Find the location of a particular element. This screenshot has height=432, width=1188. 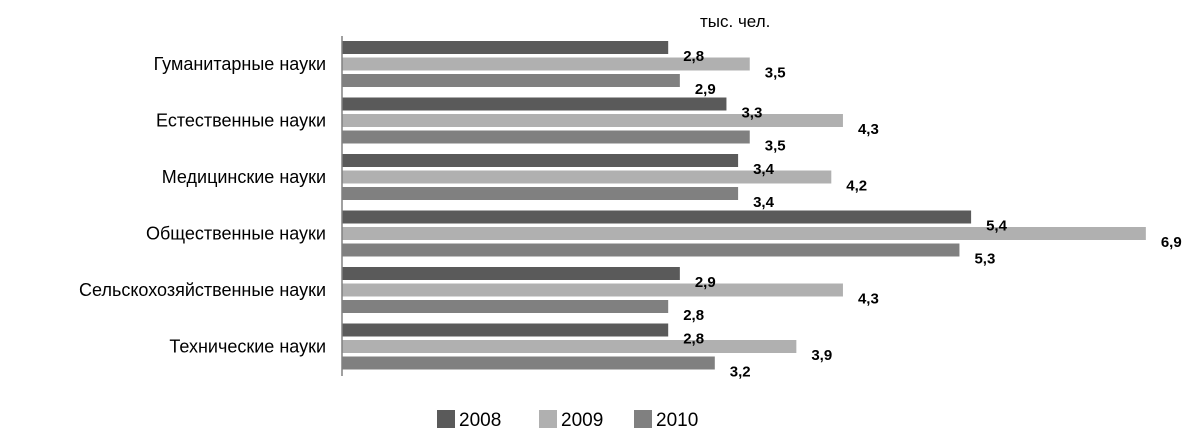

data-label: 6,9 is located at coordinates (1171, 242).